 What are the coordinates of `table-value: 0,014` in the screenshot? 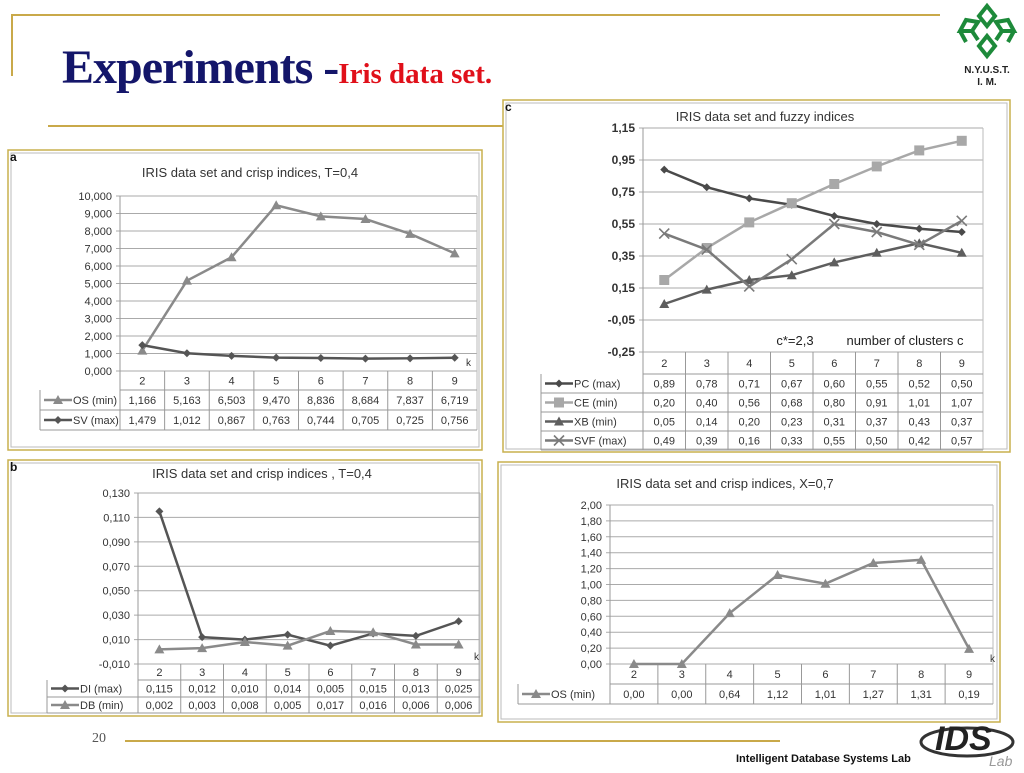 It's located at (288, 690).